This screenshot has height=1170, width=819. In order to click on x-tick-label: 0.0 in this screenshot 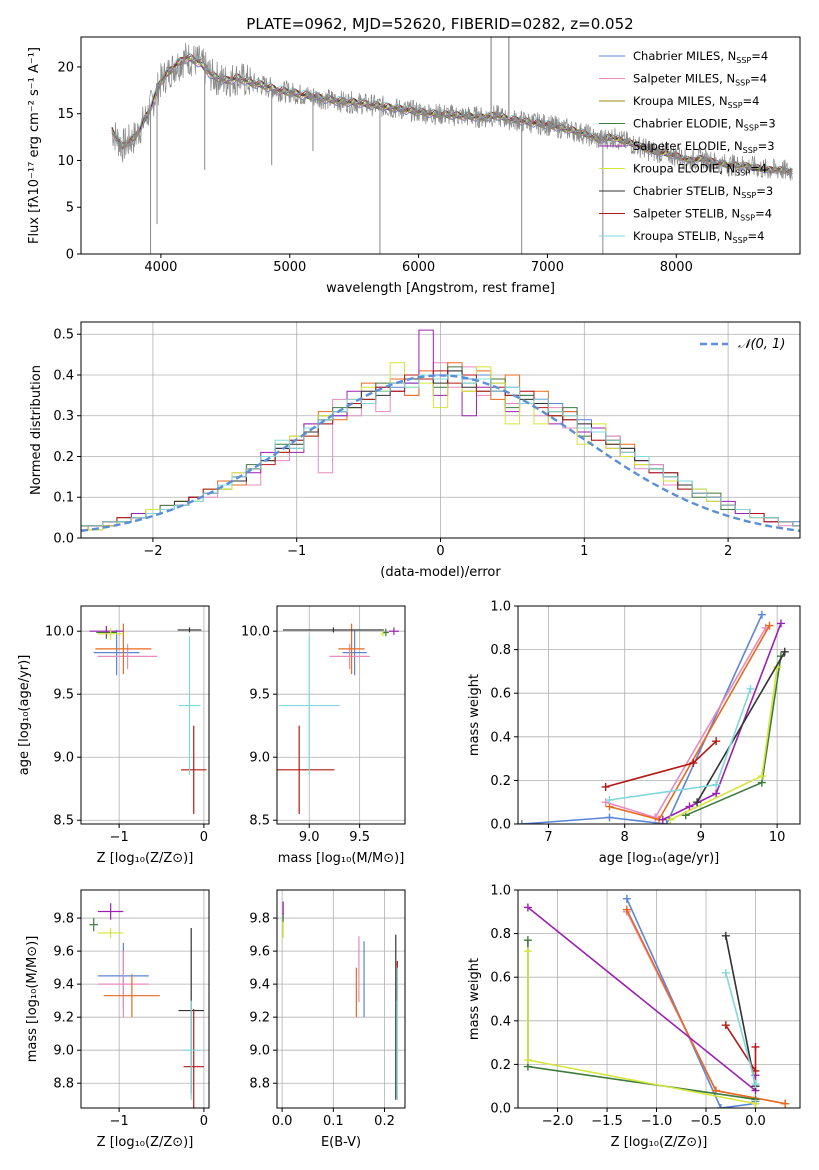, I will do `click(755, 1121)`.